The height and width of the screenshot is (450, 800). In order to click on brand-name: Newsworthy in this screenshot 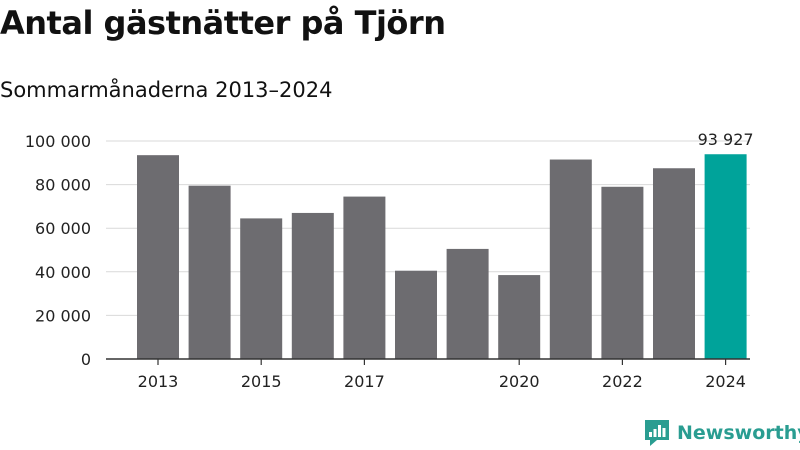, I will do `click(738, 433)`.